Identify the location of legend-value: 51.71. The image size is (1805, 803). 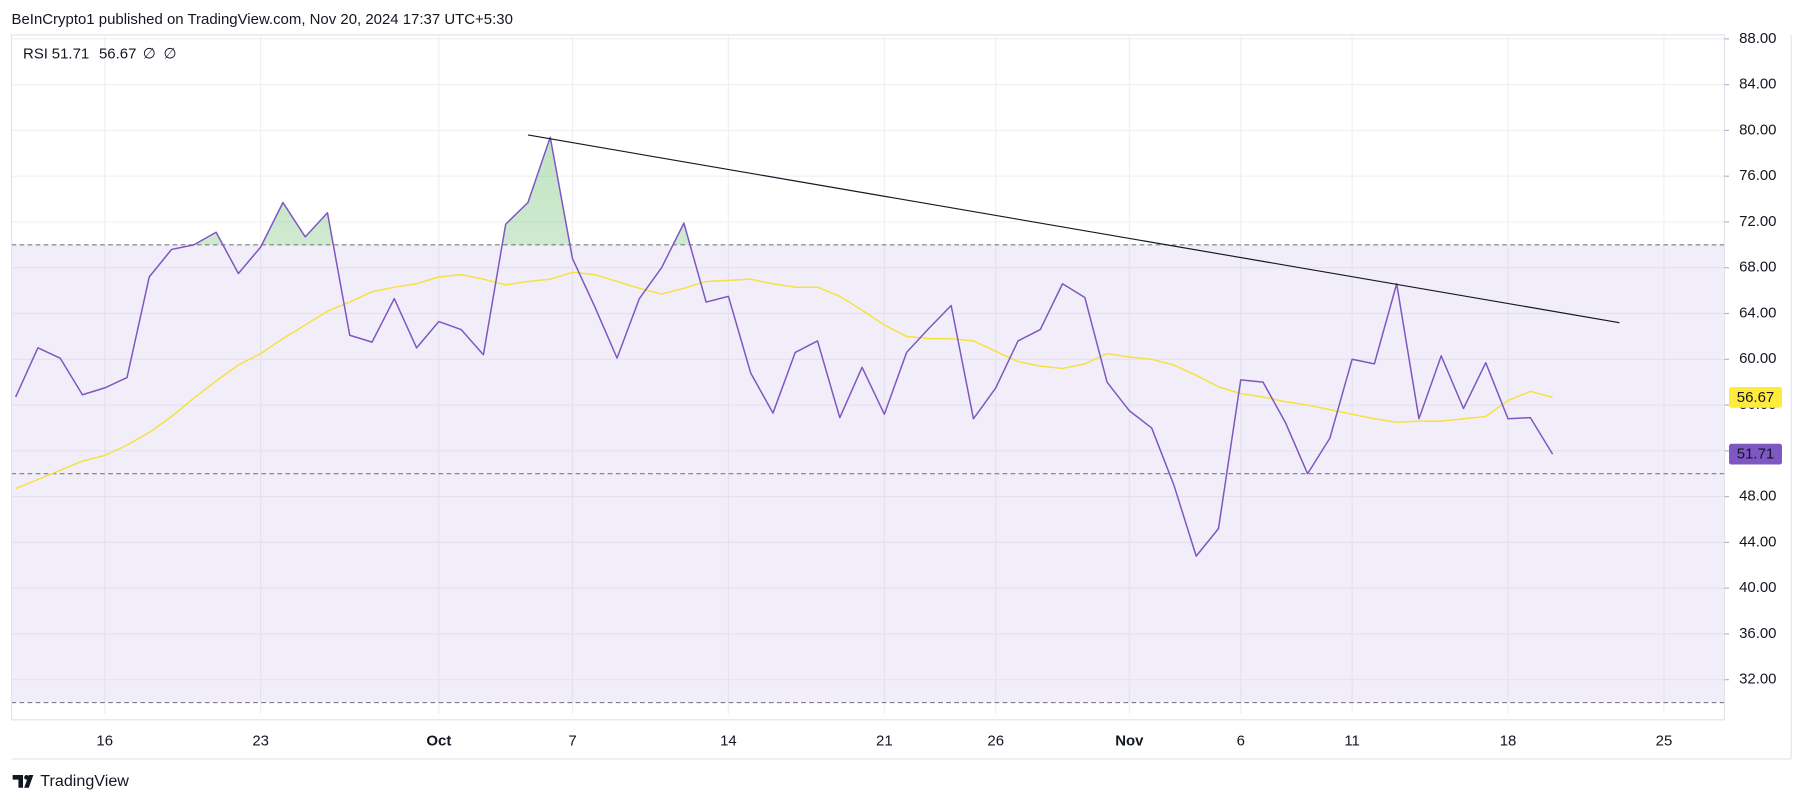
(70, 53).